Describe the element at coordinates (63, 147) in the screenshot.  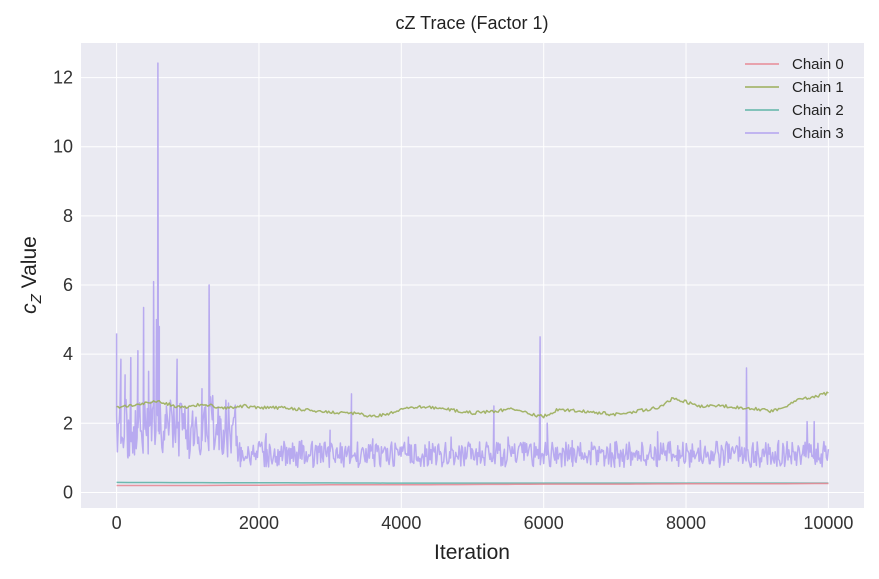
I see `y-tick-label: 10` at that location.